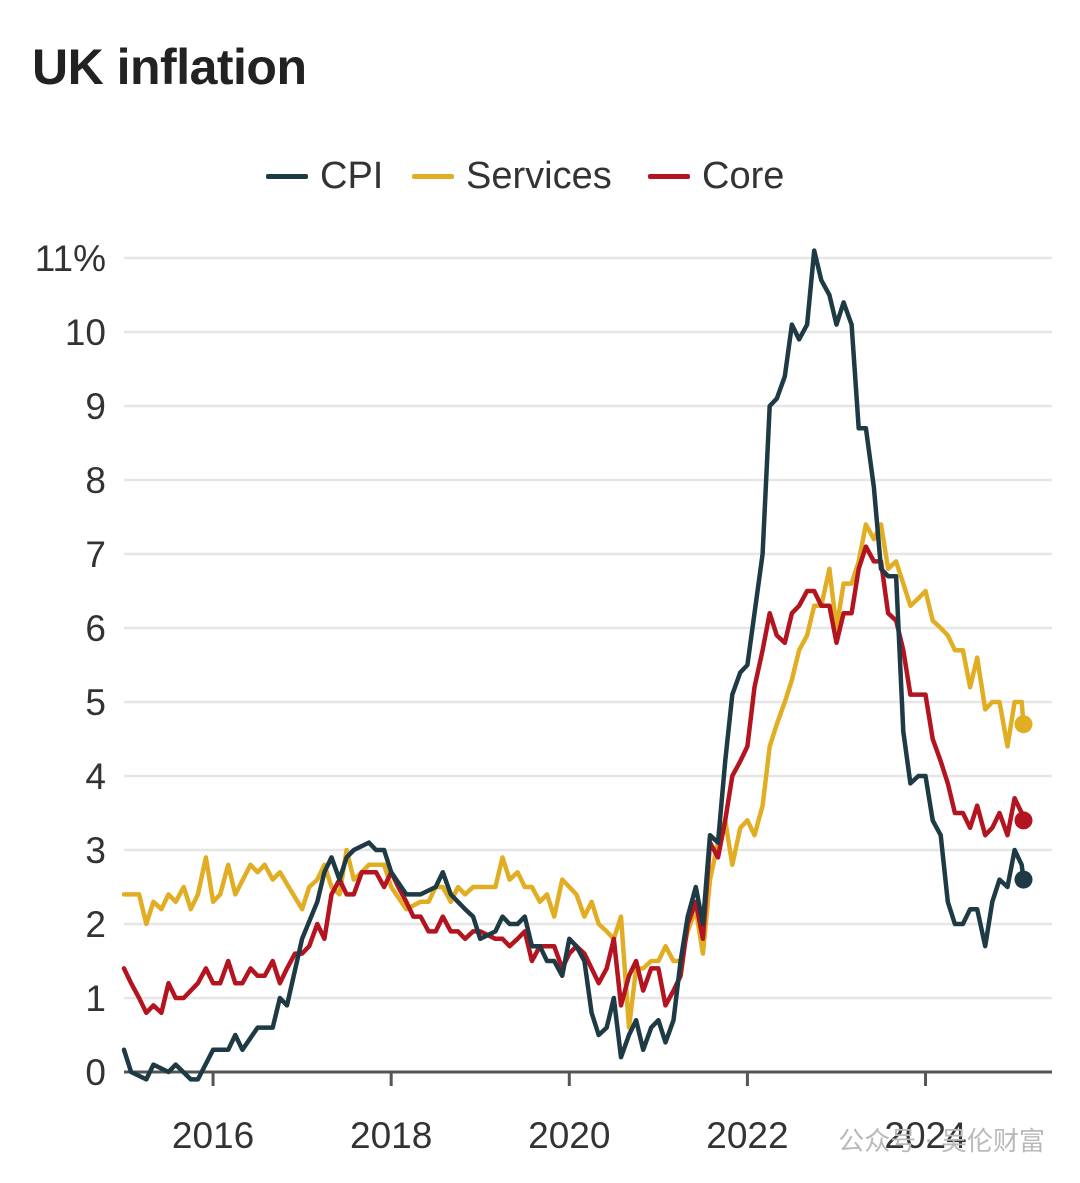 The image size is (1080, 1183). Describe the element at coordinates (1023, 802) in the screenshot. I see `series-end-markers` at that location.